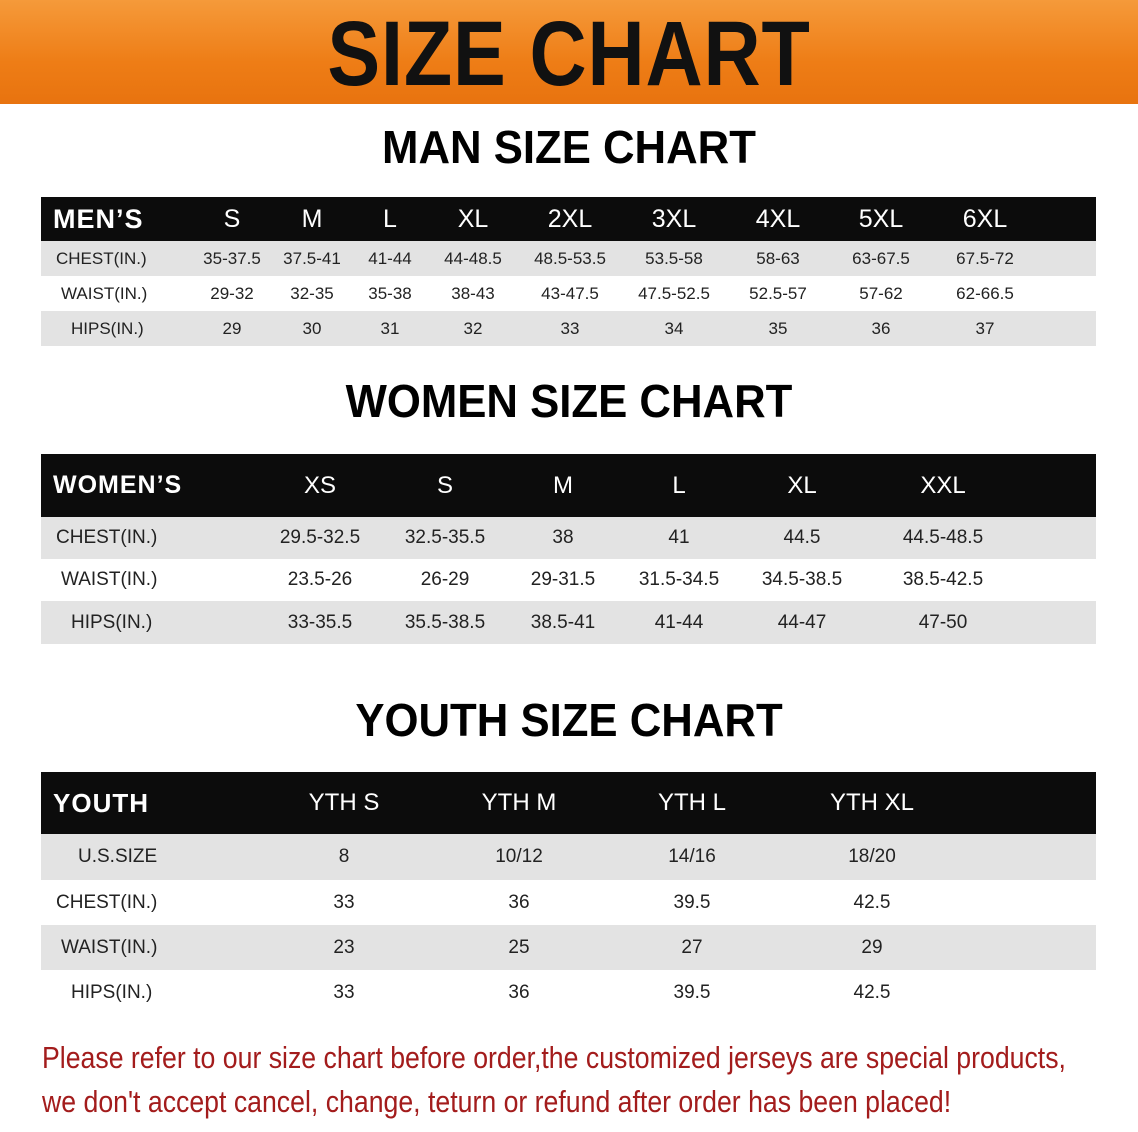 Image resolution: width=1138 pixels, height=1132 pixels. What do you see at coordinates (563, 579) in the screenshot?
I see `table-cell: 29-31.5` at bounding box center [563, 579].